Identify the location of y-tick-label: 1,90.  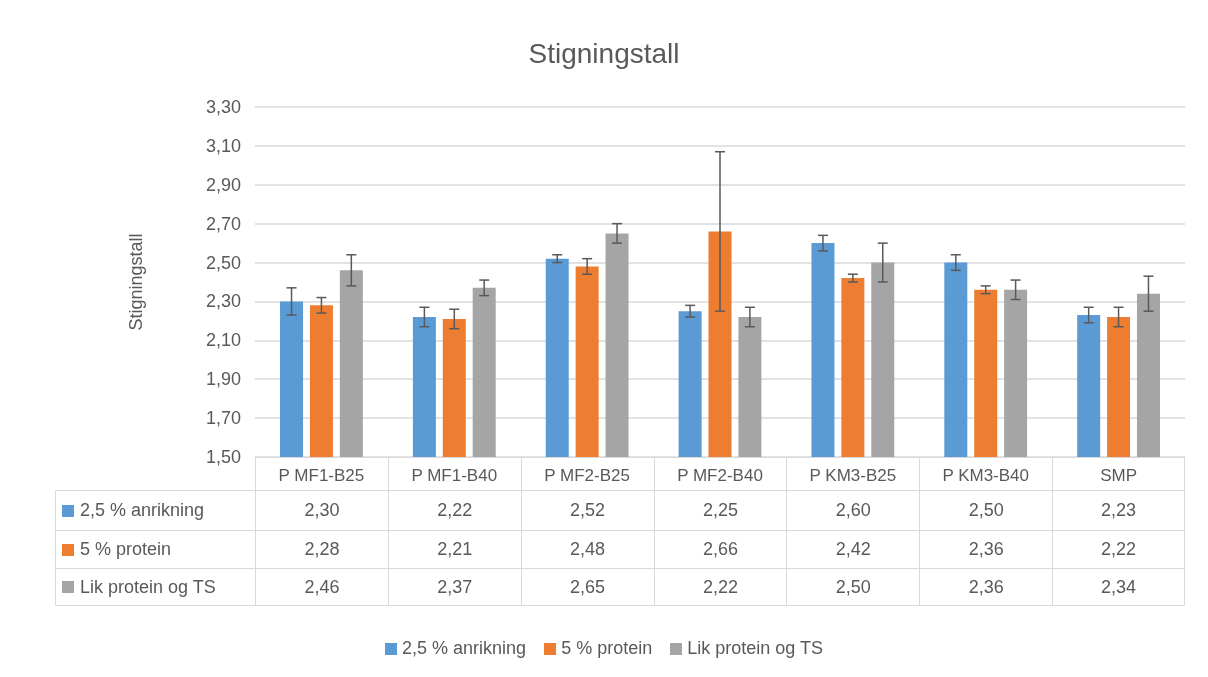
(223, 379).